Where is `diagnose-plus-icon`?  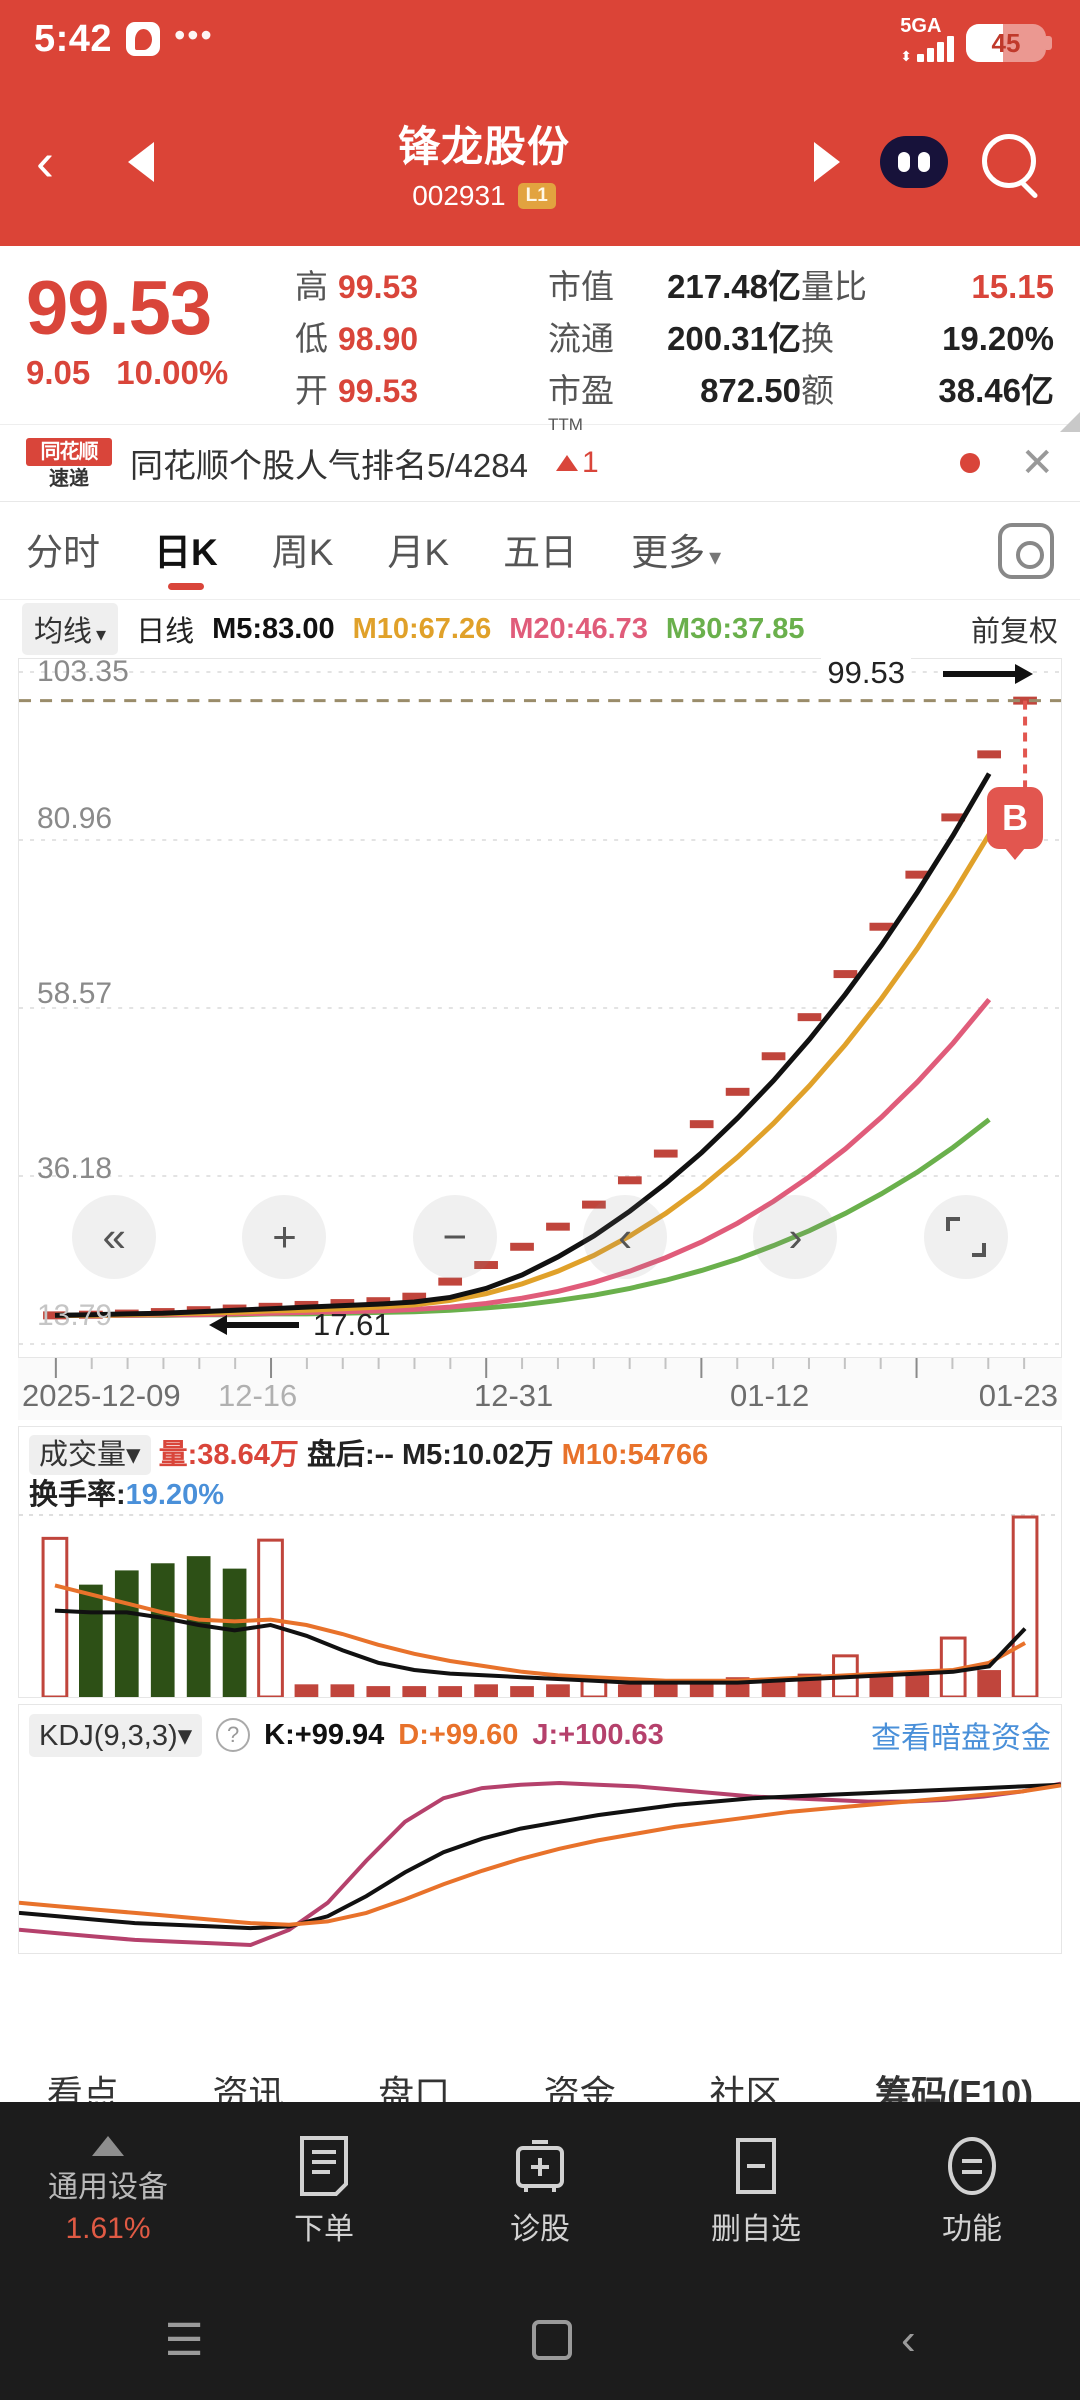
diagnose-plus-icon is located at coordinates (540, 2166).